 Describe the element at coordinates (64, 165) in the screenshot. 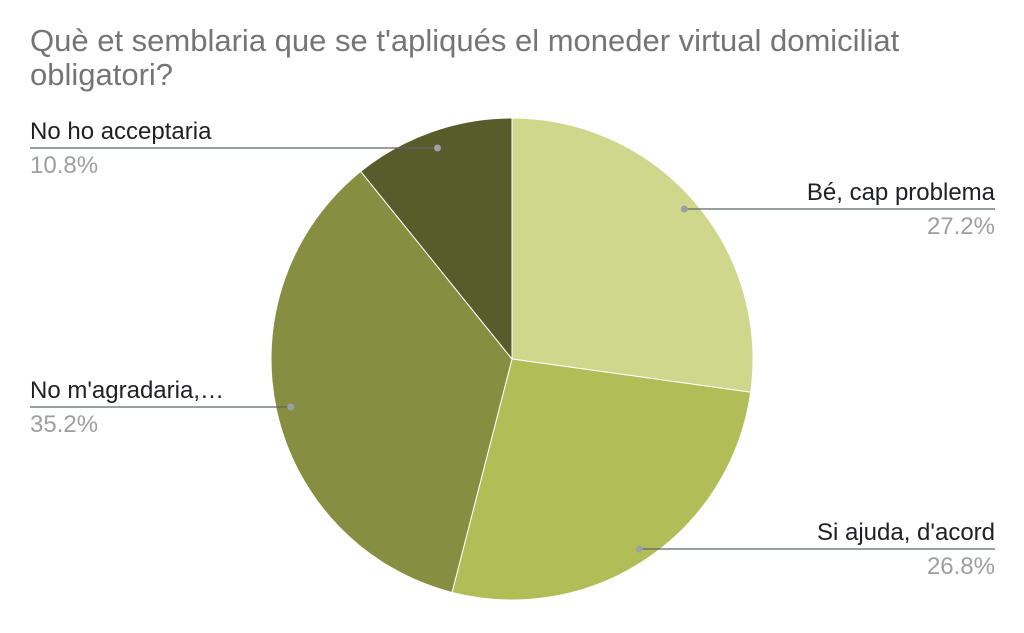

I see `slice-percent-no-ho-acceptaria: 10.8%` at that location.